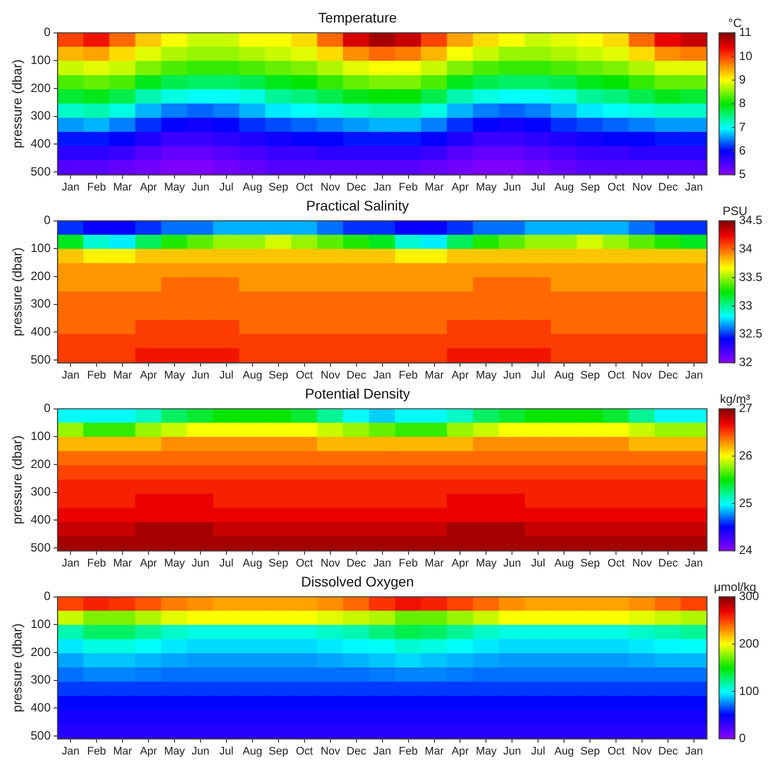  What do you see at coordinates (742, 150) in the screenshot?
I see `color-bar-label: 6` at bounding box center [742, 150].